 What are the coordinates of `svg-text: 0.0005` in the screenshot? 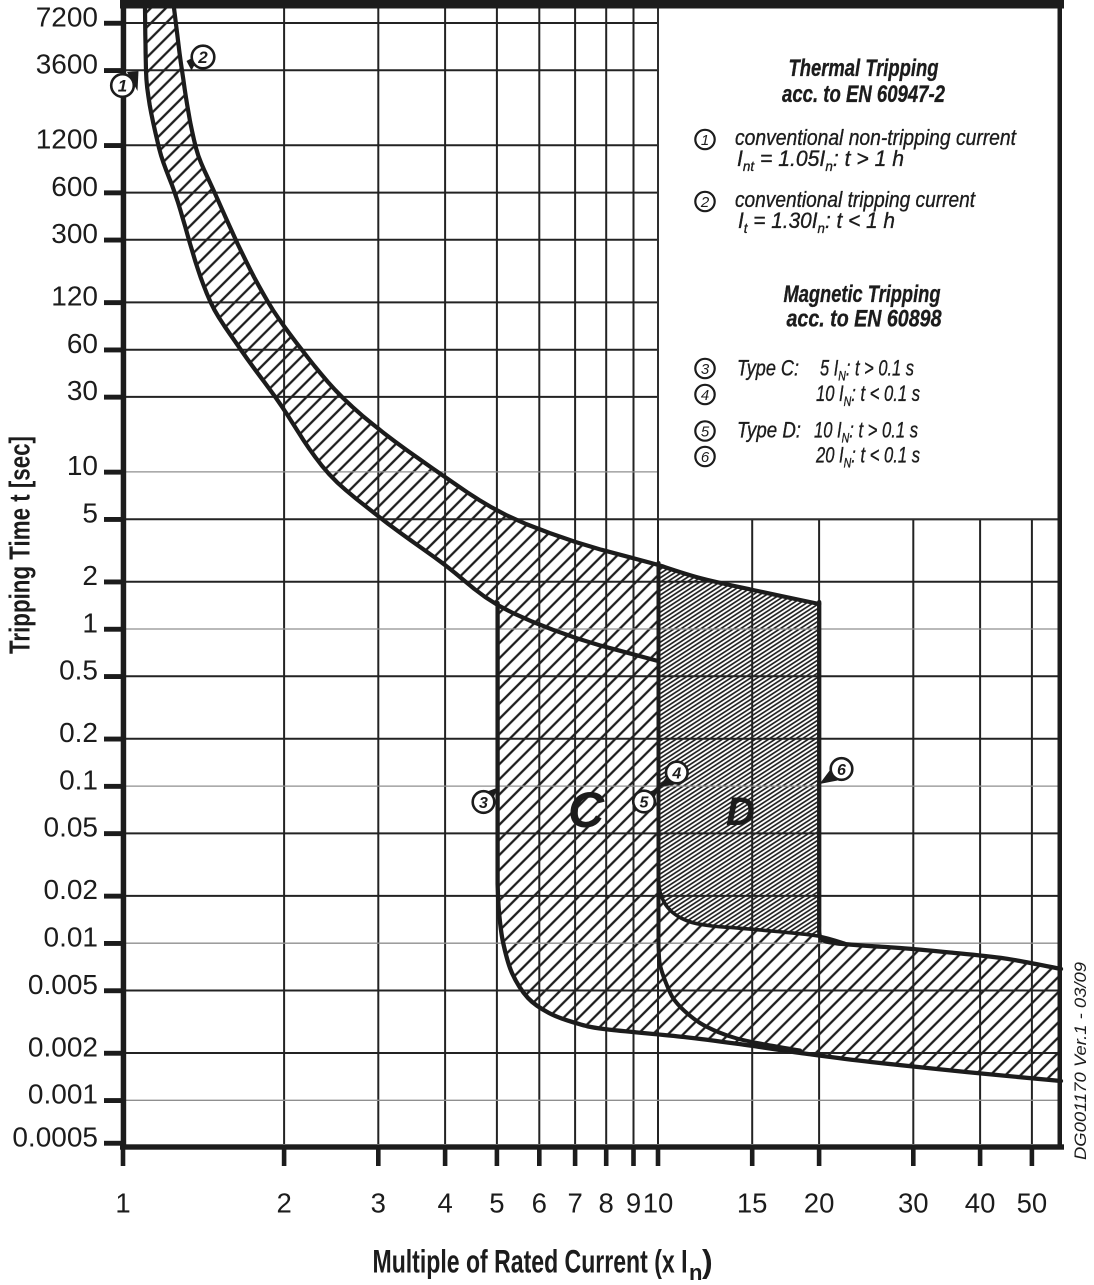 It's located at (55, 1137).